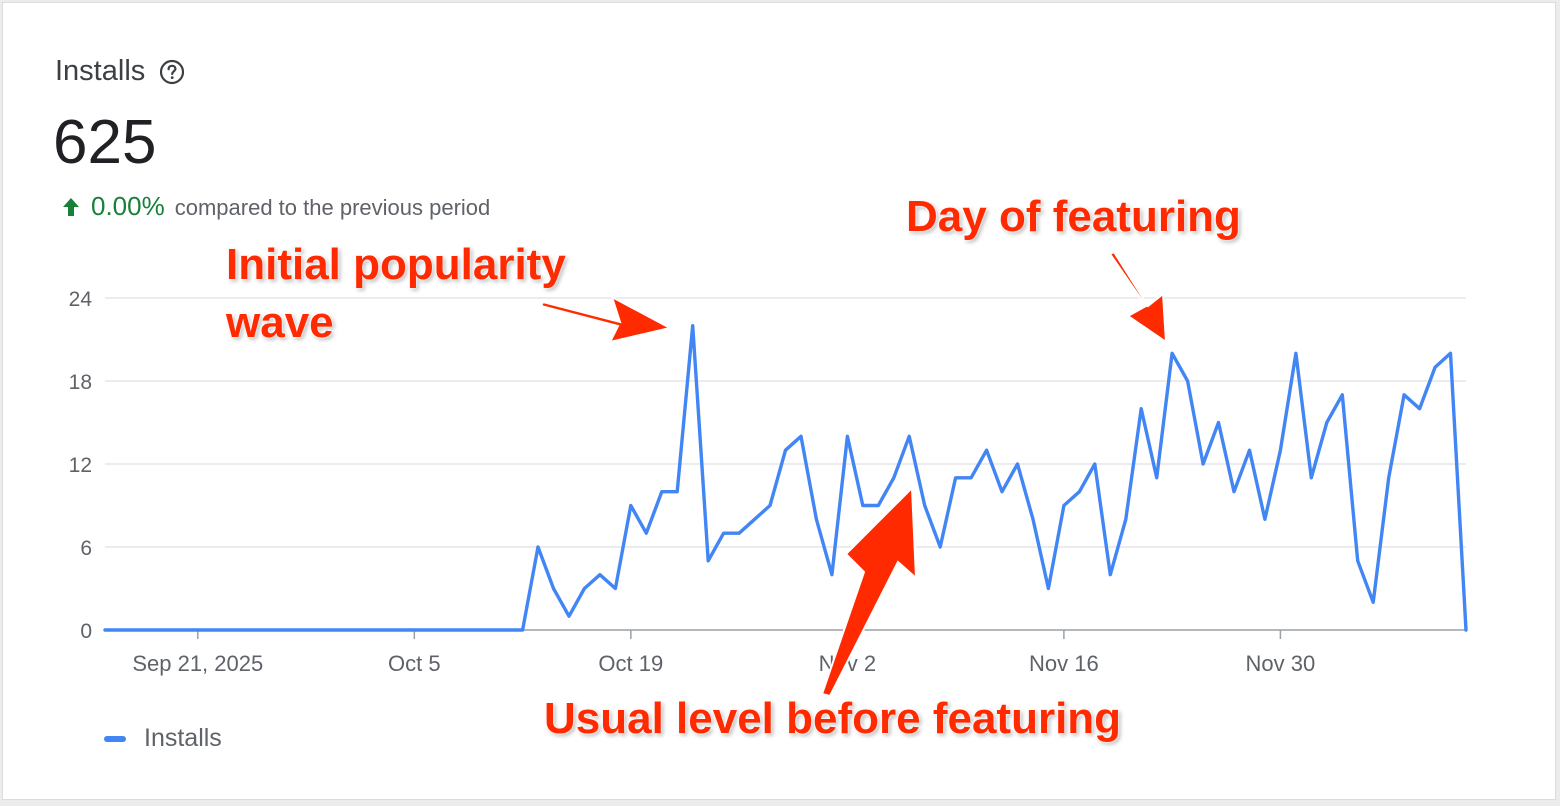 The height and width of the screenshot is (806, 1560). Describe the element at coordinates (105, 142) in the screenshot. I see `total-installs-value: 625` at that location.